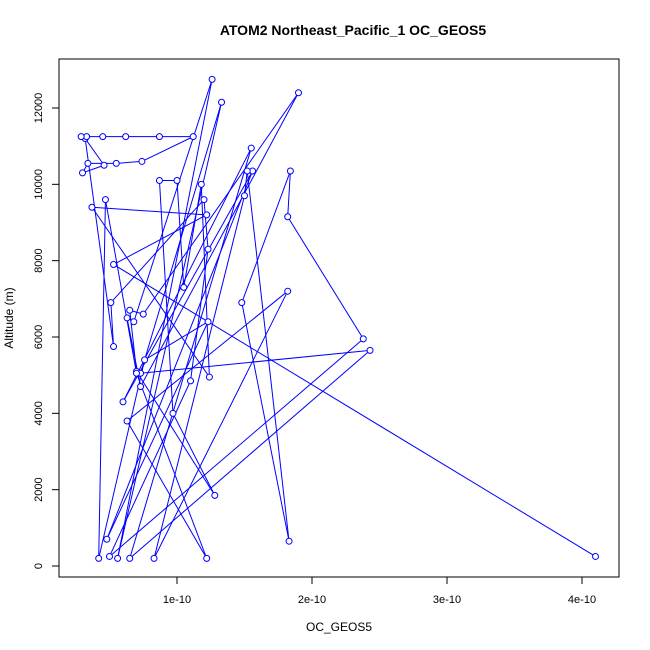 The width and height of the screenshot is (650, 650). I want to click on x-tick-label: 4e-10, so click(582, 600).